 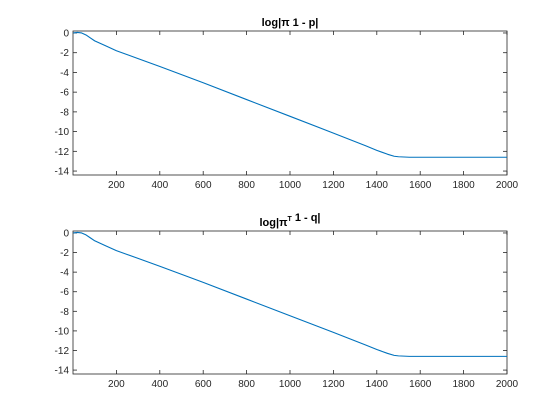 What do you see at coordinates (377, 384) in the screenshot?
I see `chart-1-xtick-label: 1400` at bounding box center [377, 384].